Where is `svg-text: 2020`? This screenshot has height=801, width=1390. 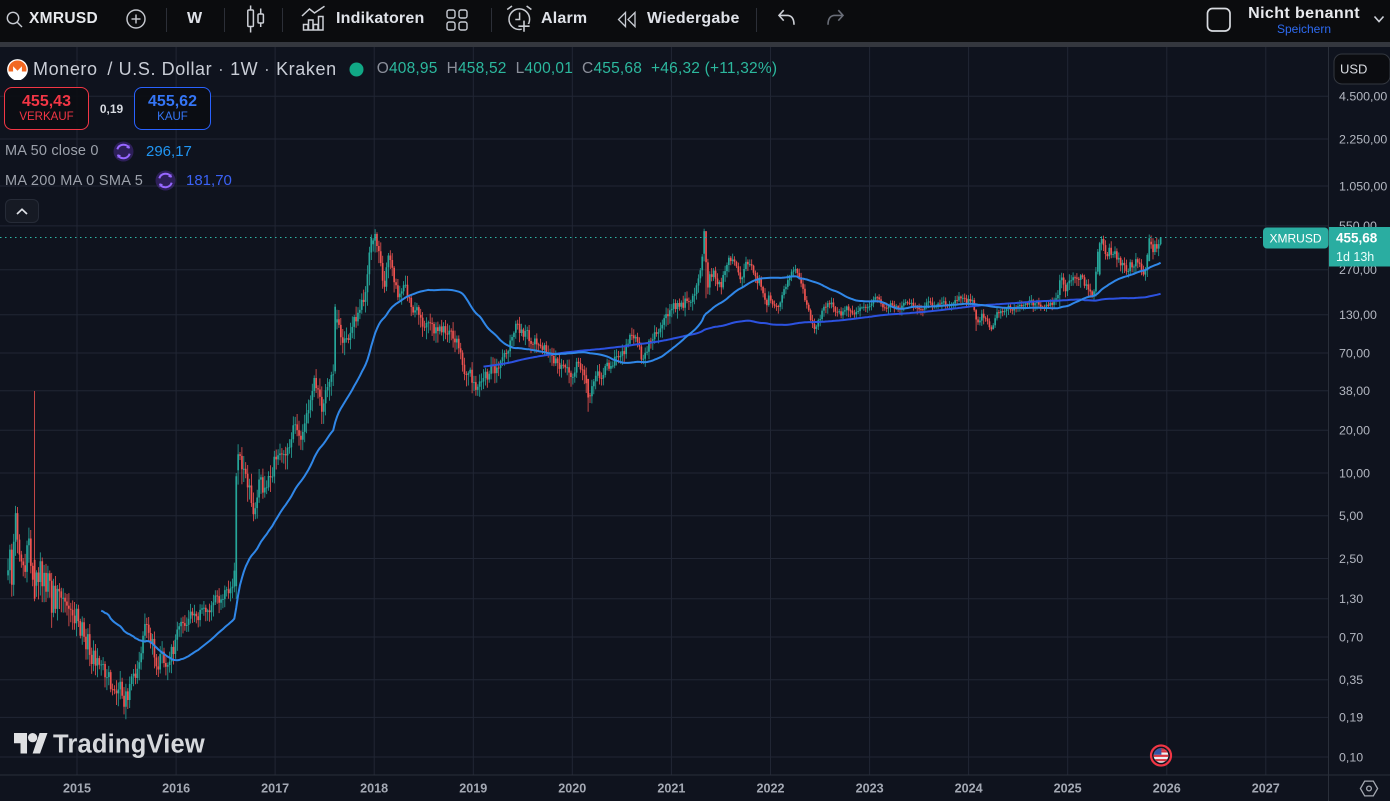
svg-text: 2020 is located at coordinates (572, 789).